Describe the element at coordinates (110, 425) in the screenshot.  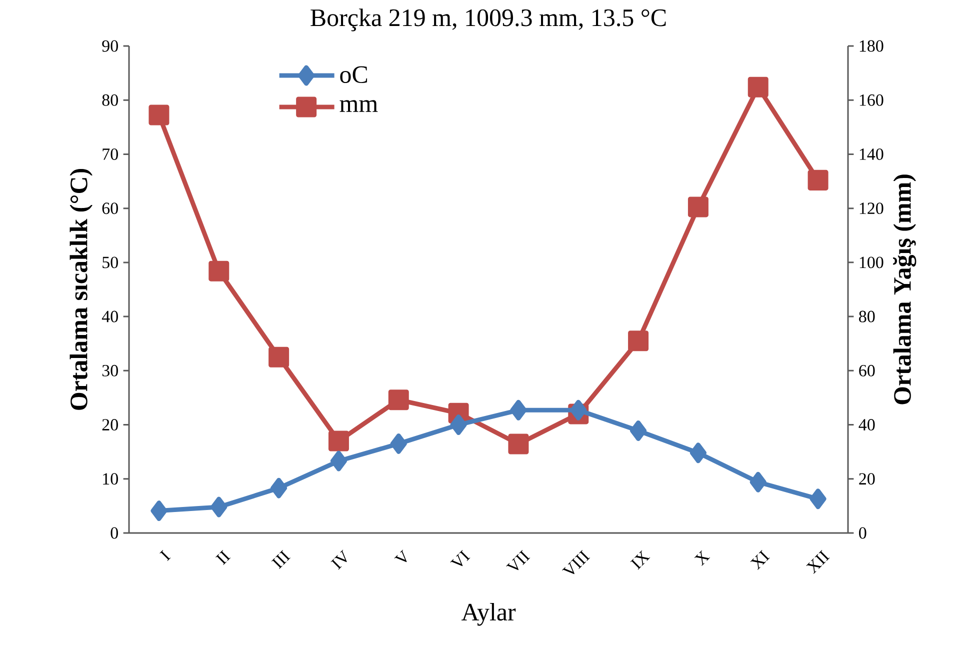
I see `y-tick-label: 20` at that location.